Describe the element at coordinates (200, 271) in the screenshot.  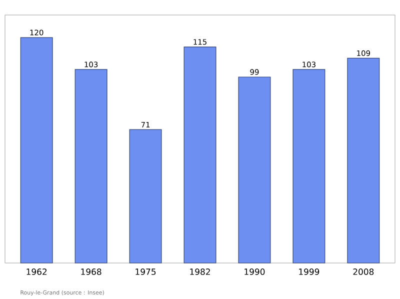
I see `x-tick-label: 1982` at that location.